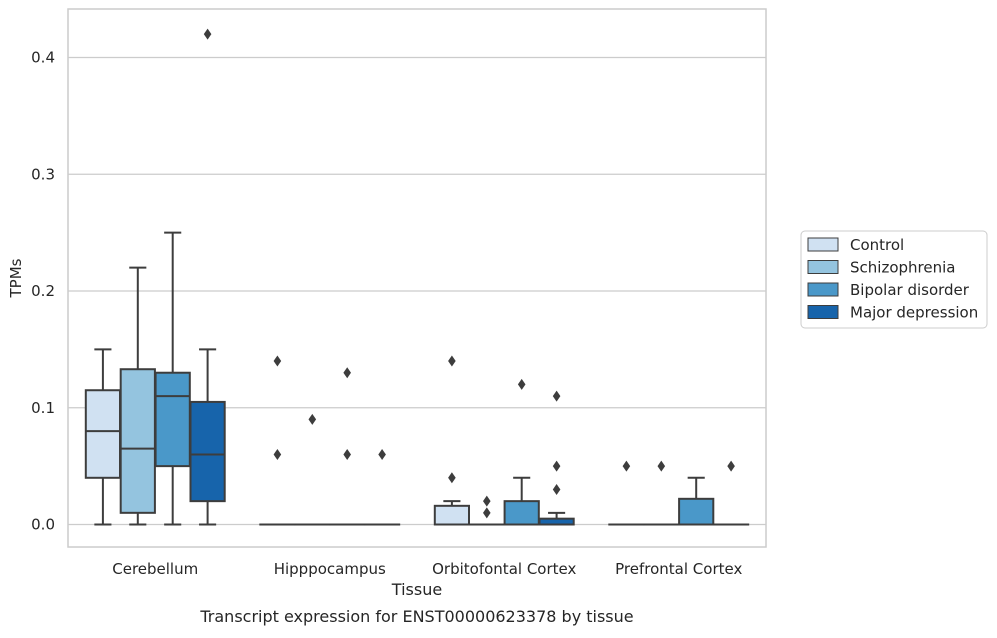 This screenshot has width=997, height=638. Describe the element at coordinates (823, 244) in the screenshot. I see `legend-swatch-control` at that location.